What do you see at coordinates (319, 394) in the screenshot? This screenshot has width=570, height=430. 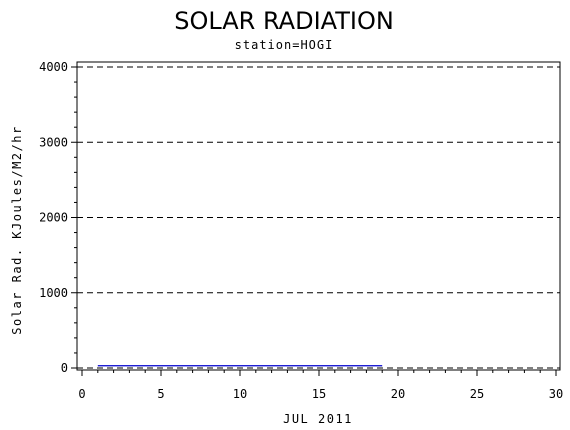 I see `x-tick-label-15: 15` at bounding box center [319, 394].